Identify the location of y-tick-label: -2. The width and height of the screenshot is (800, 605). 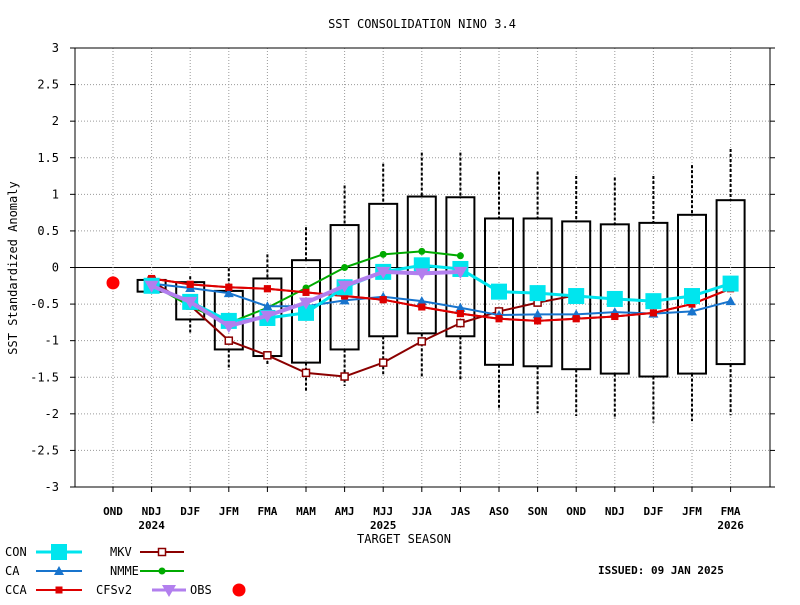
(52, 414).